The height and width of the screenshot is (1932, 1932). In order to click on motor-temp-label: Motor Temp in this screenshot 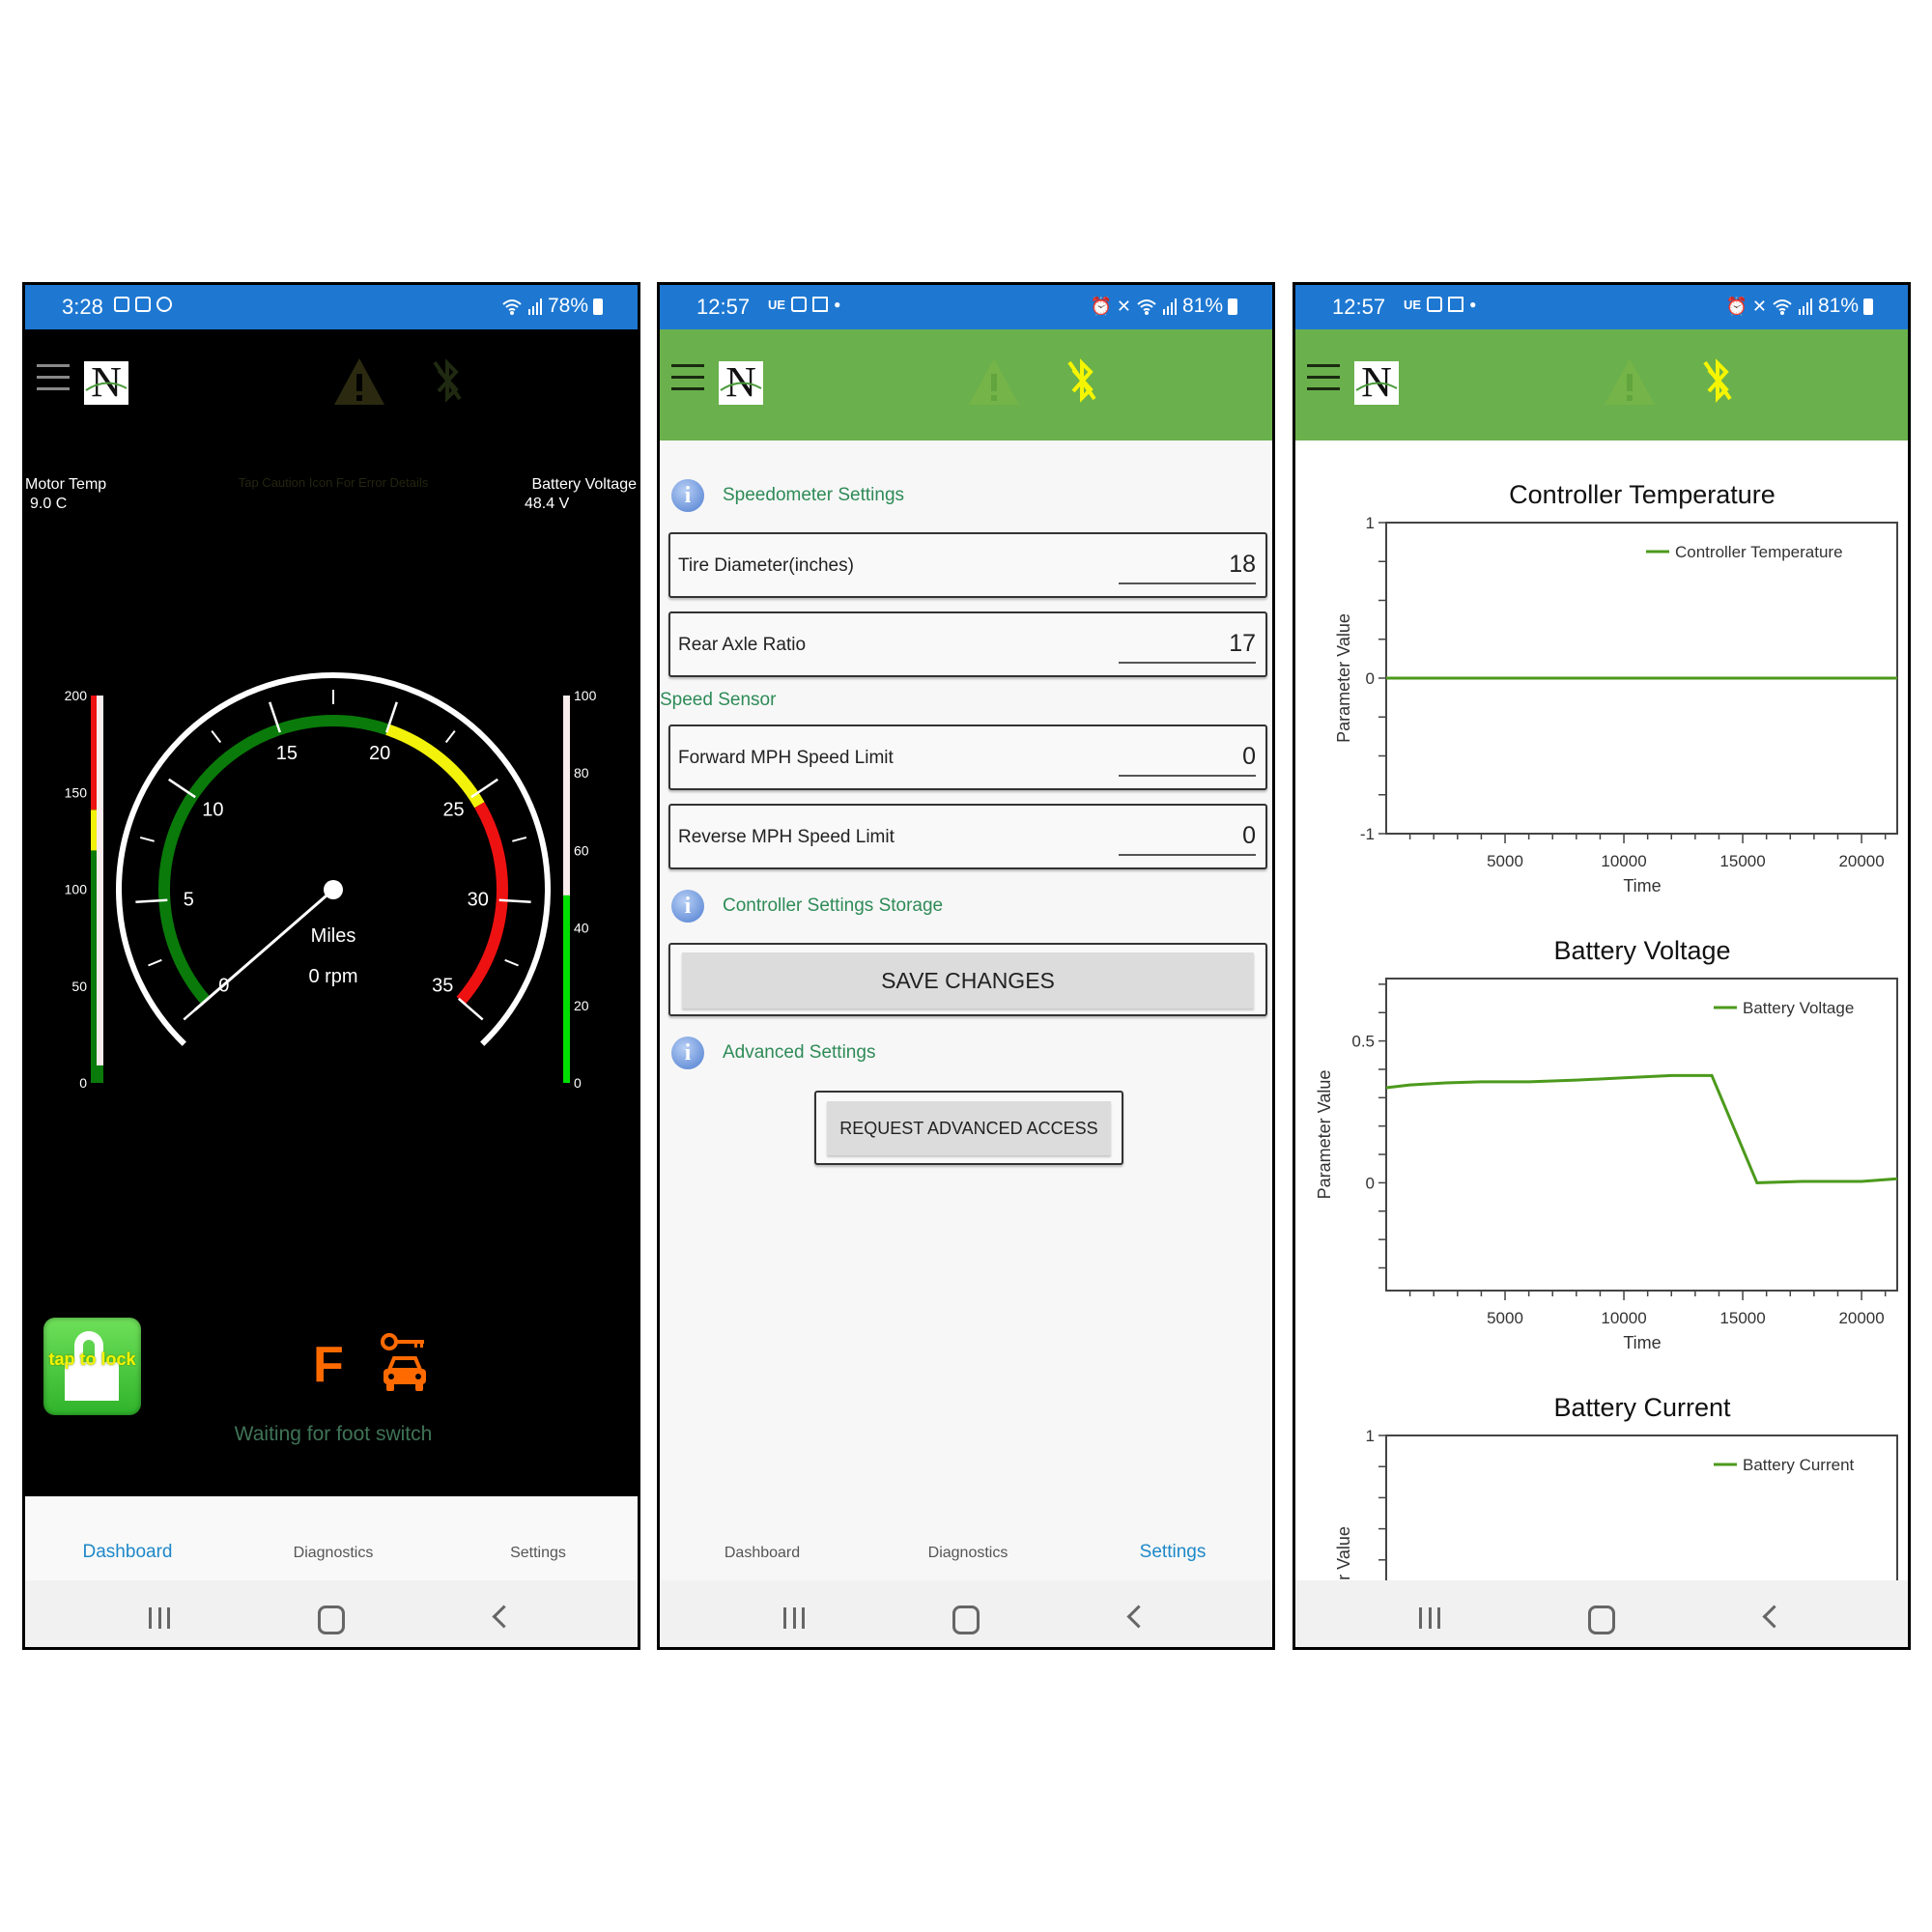, I will do `click(66, 484)`.